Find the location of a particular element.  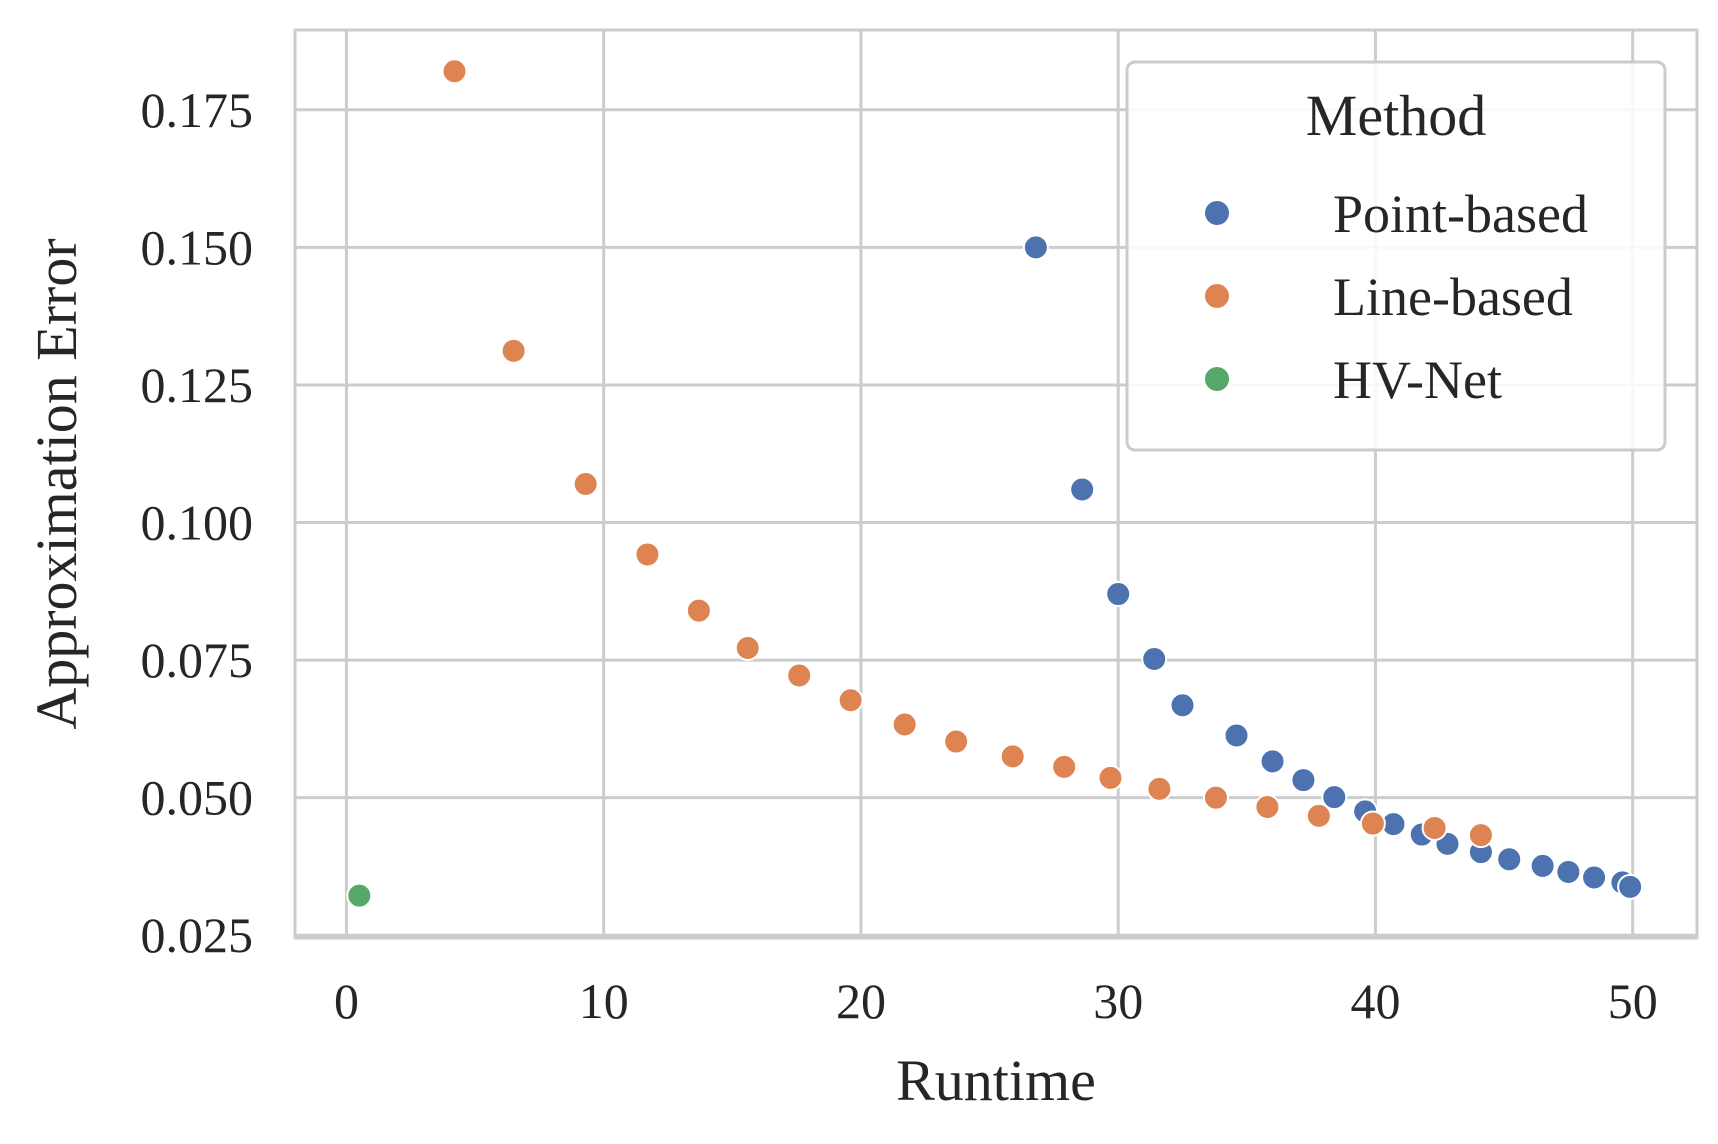

legend-label-hv-net: HV-Net is located at coordinates (1417, 380).